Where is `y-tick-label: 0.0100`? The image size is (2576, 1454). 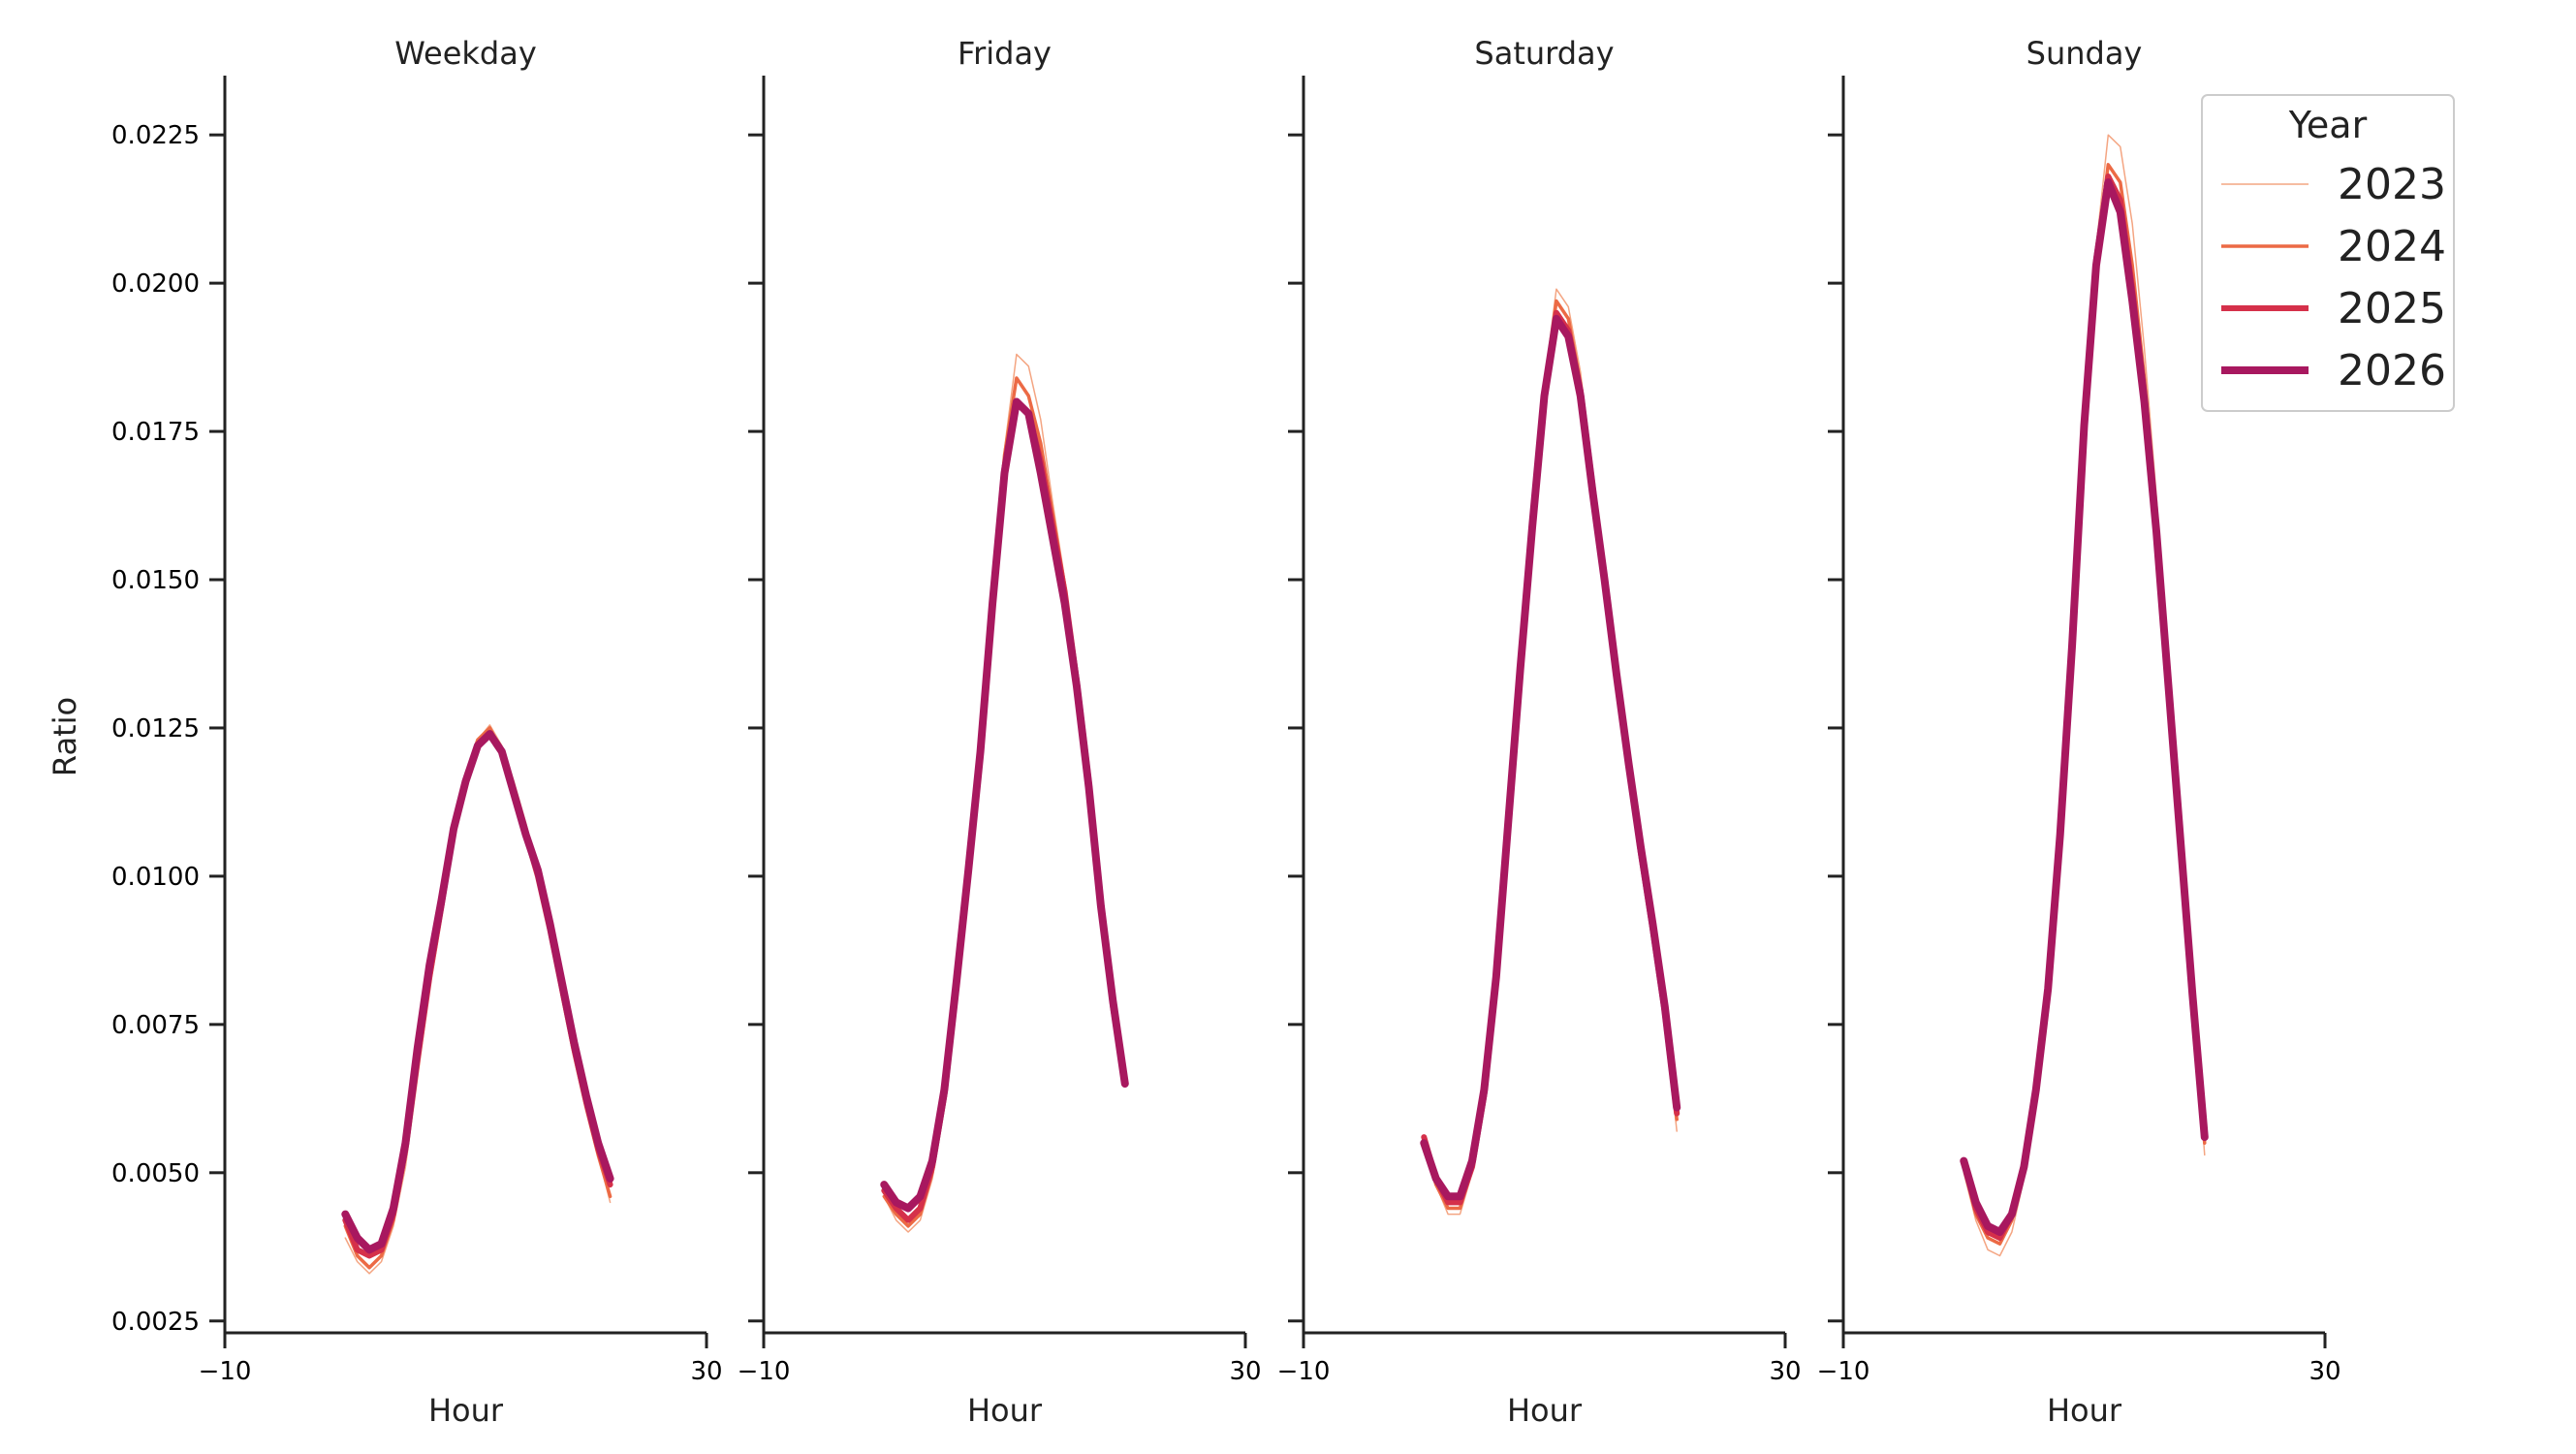 y-tick-label: 0.0100 is located at coordinates (155, 877).